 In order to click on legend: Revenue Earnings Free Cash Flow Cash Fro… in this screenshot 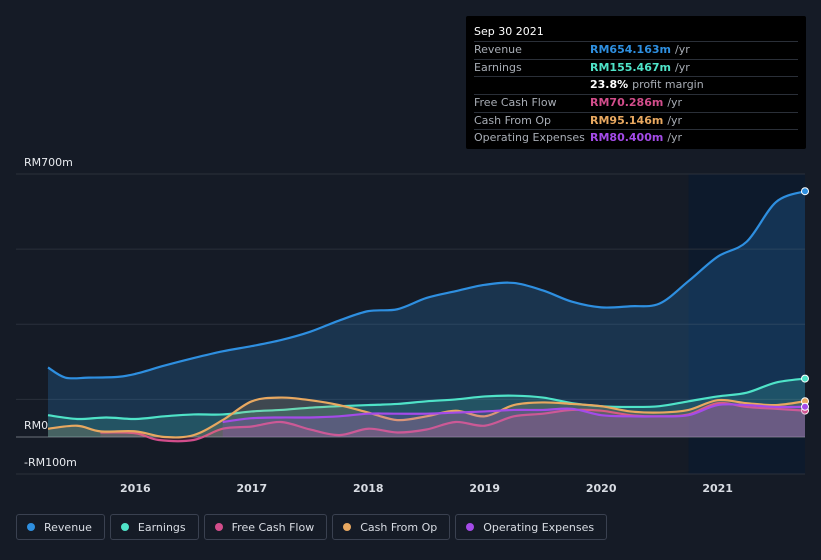, I will do `click(312, 527)`.